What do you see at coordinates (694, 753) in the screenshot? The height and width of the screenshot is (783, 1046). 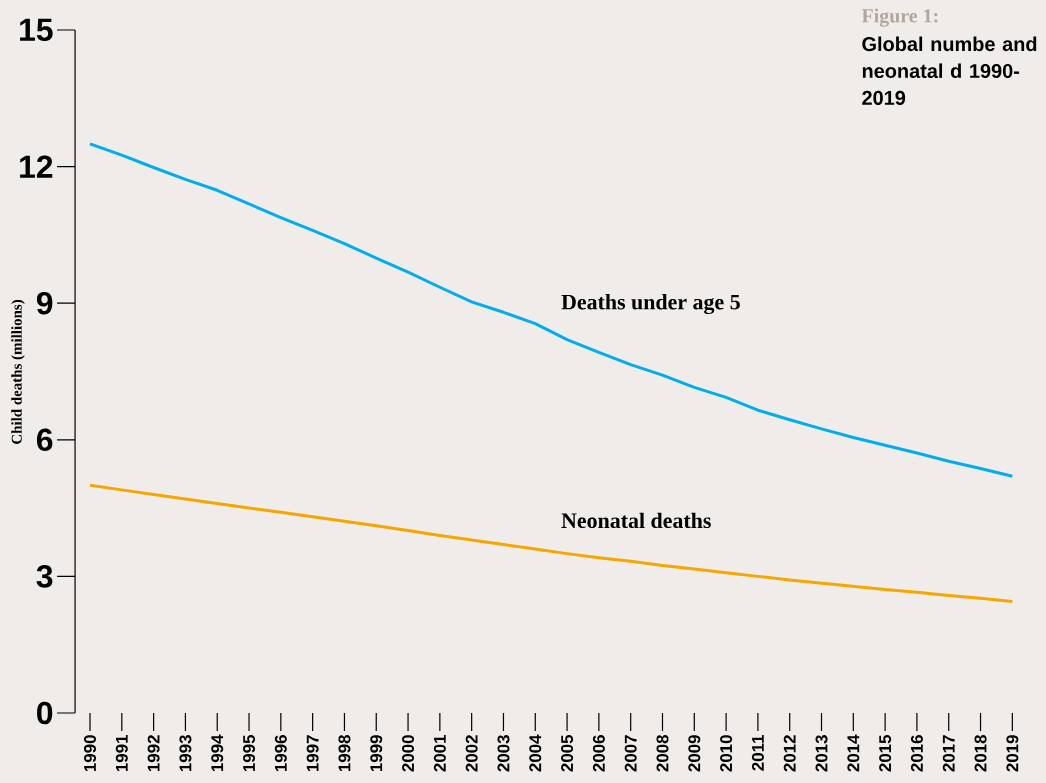 I see `x-tick-label: 2009` at bounding box center [694, 753].